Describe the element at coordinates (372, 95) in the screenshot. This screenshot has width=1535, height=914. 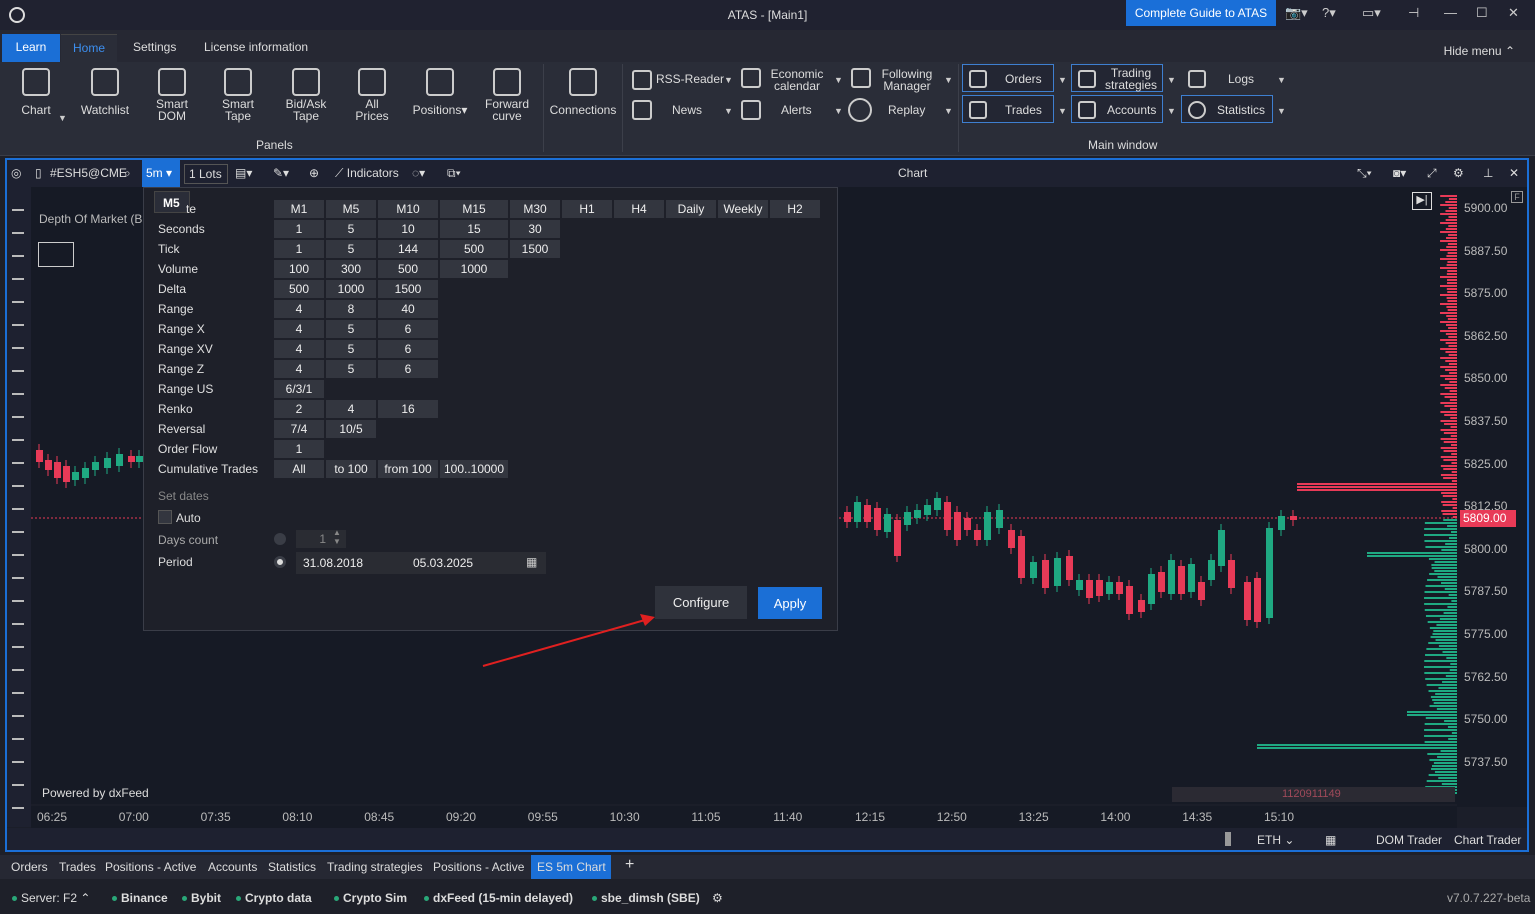
I see `all-prices-button: All Prices` at that location.